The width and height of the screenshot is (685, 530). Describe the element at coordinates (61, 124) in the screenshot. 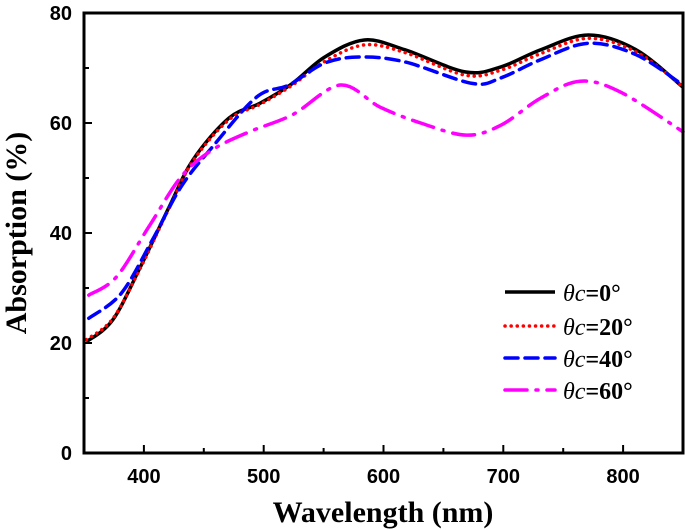

I see `y-tick-label: 60` at that location.